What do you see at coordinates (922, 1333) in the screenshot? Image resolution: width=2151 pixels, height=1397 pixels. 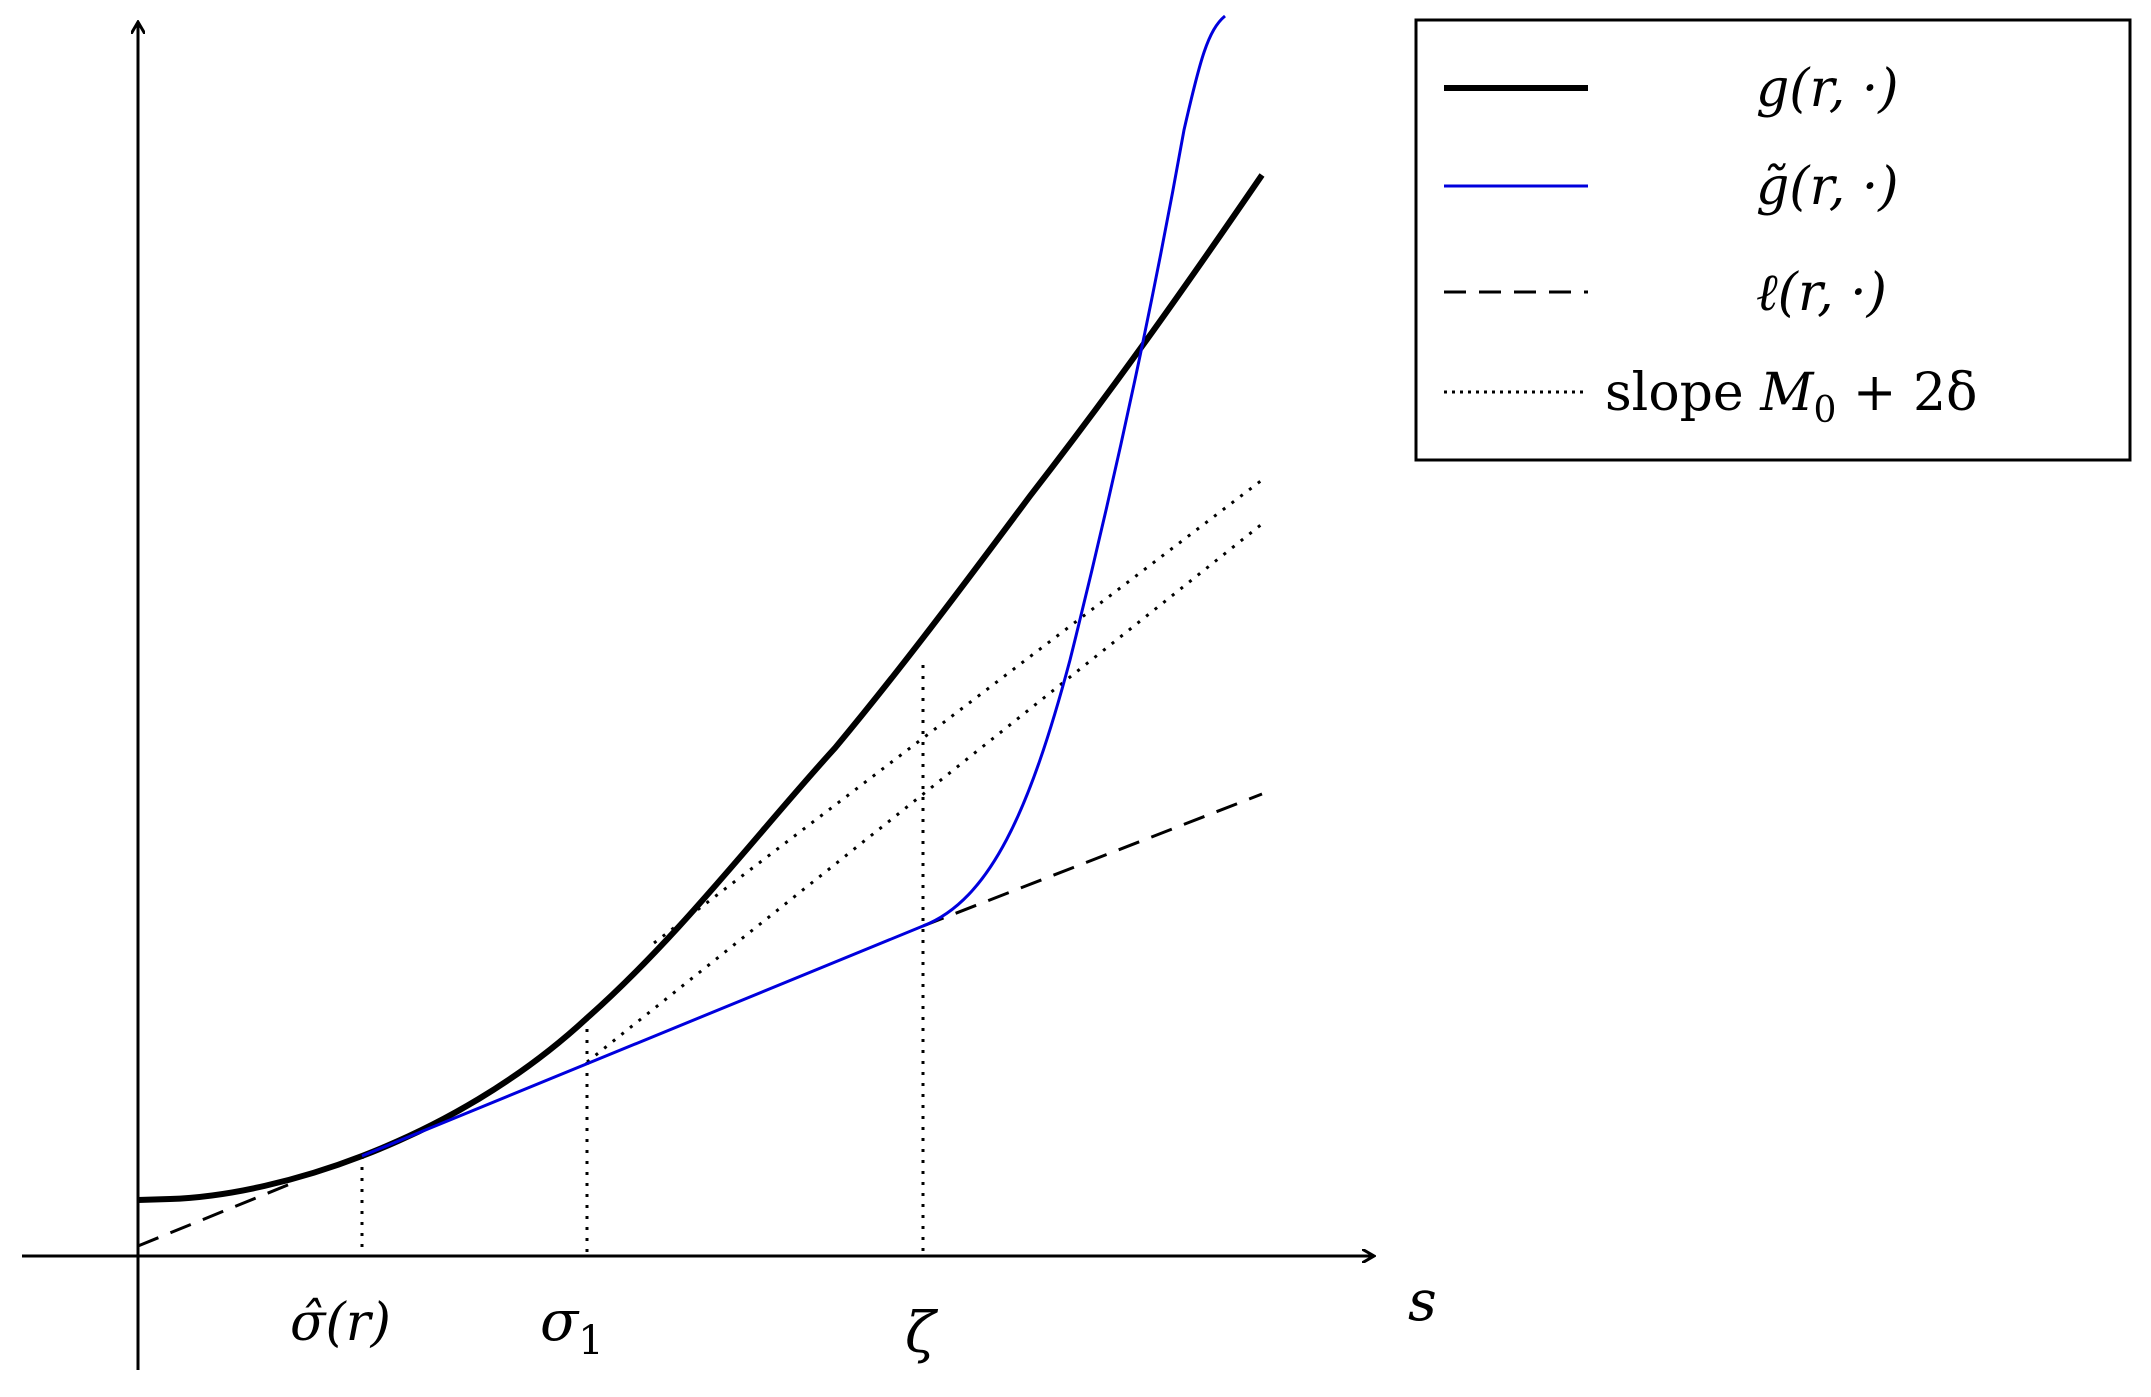 I see `zeta-label: ζ` at bounding box center [922, 1333].